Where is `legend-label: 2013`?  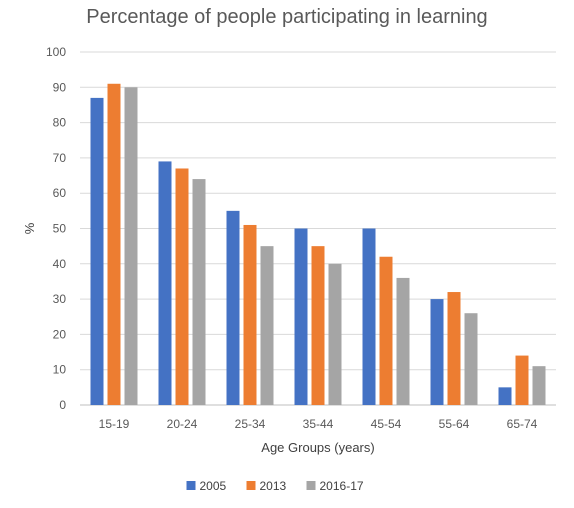 legend-label: 2013 is located at coordinates (273, 486).